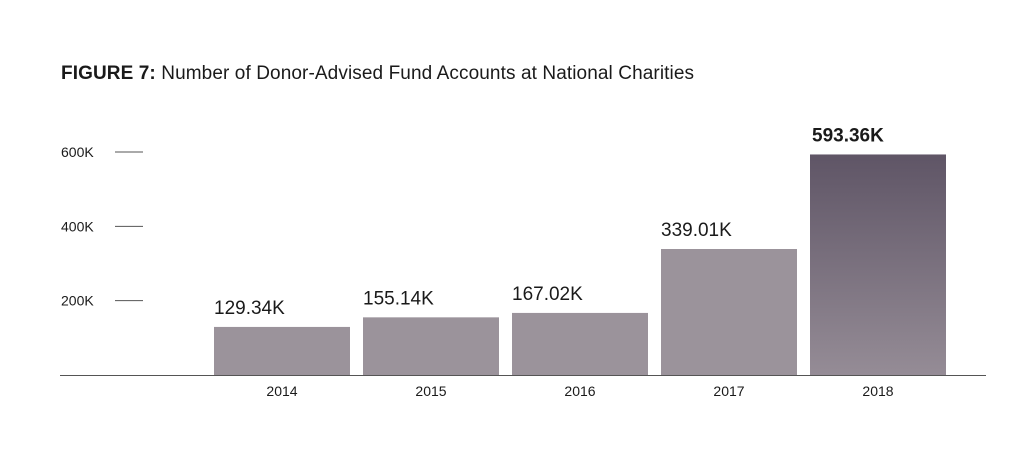  What do you see at coordinates (281, 391) in the screenshot?
I see `x-tick-label-2014: 2014` at bounding box center [281, 391].